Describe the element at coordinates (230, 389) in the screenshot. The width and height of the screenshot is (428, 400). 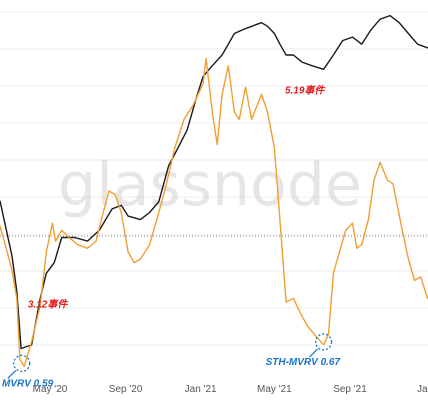
I see `x-axis: May '20 Sep '20 Jan '21 May '21 Sep '21 Jan` at that location.